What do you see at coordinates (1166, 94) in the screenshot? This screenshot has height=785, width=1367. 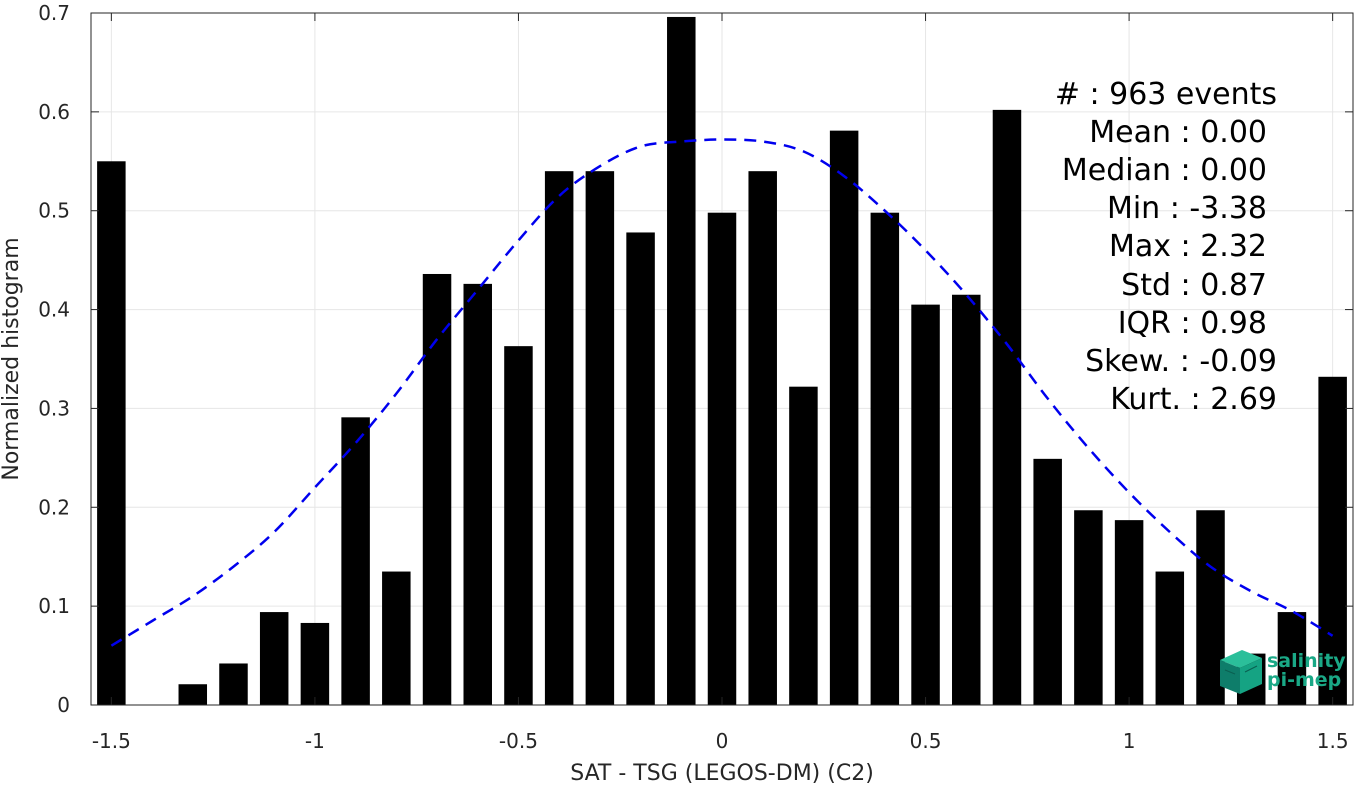 I see `stat-events: # : 963 events` at bounding box center [1166, 94].